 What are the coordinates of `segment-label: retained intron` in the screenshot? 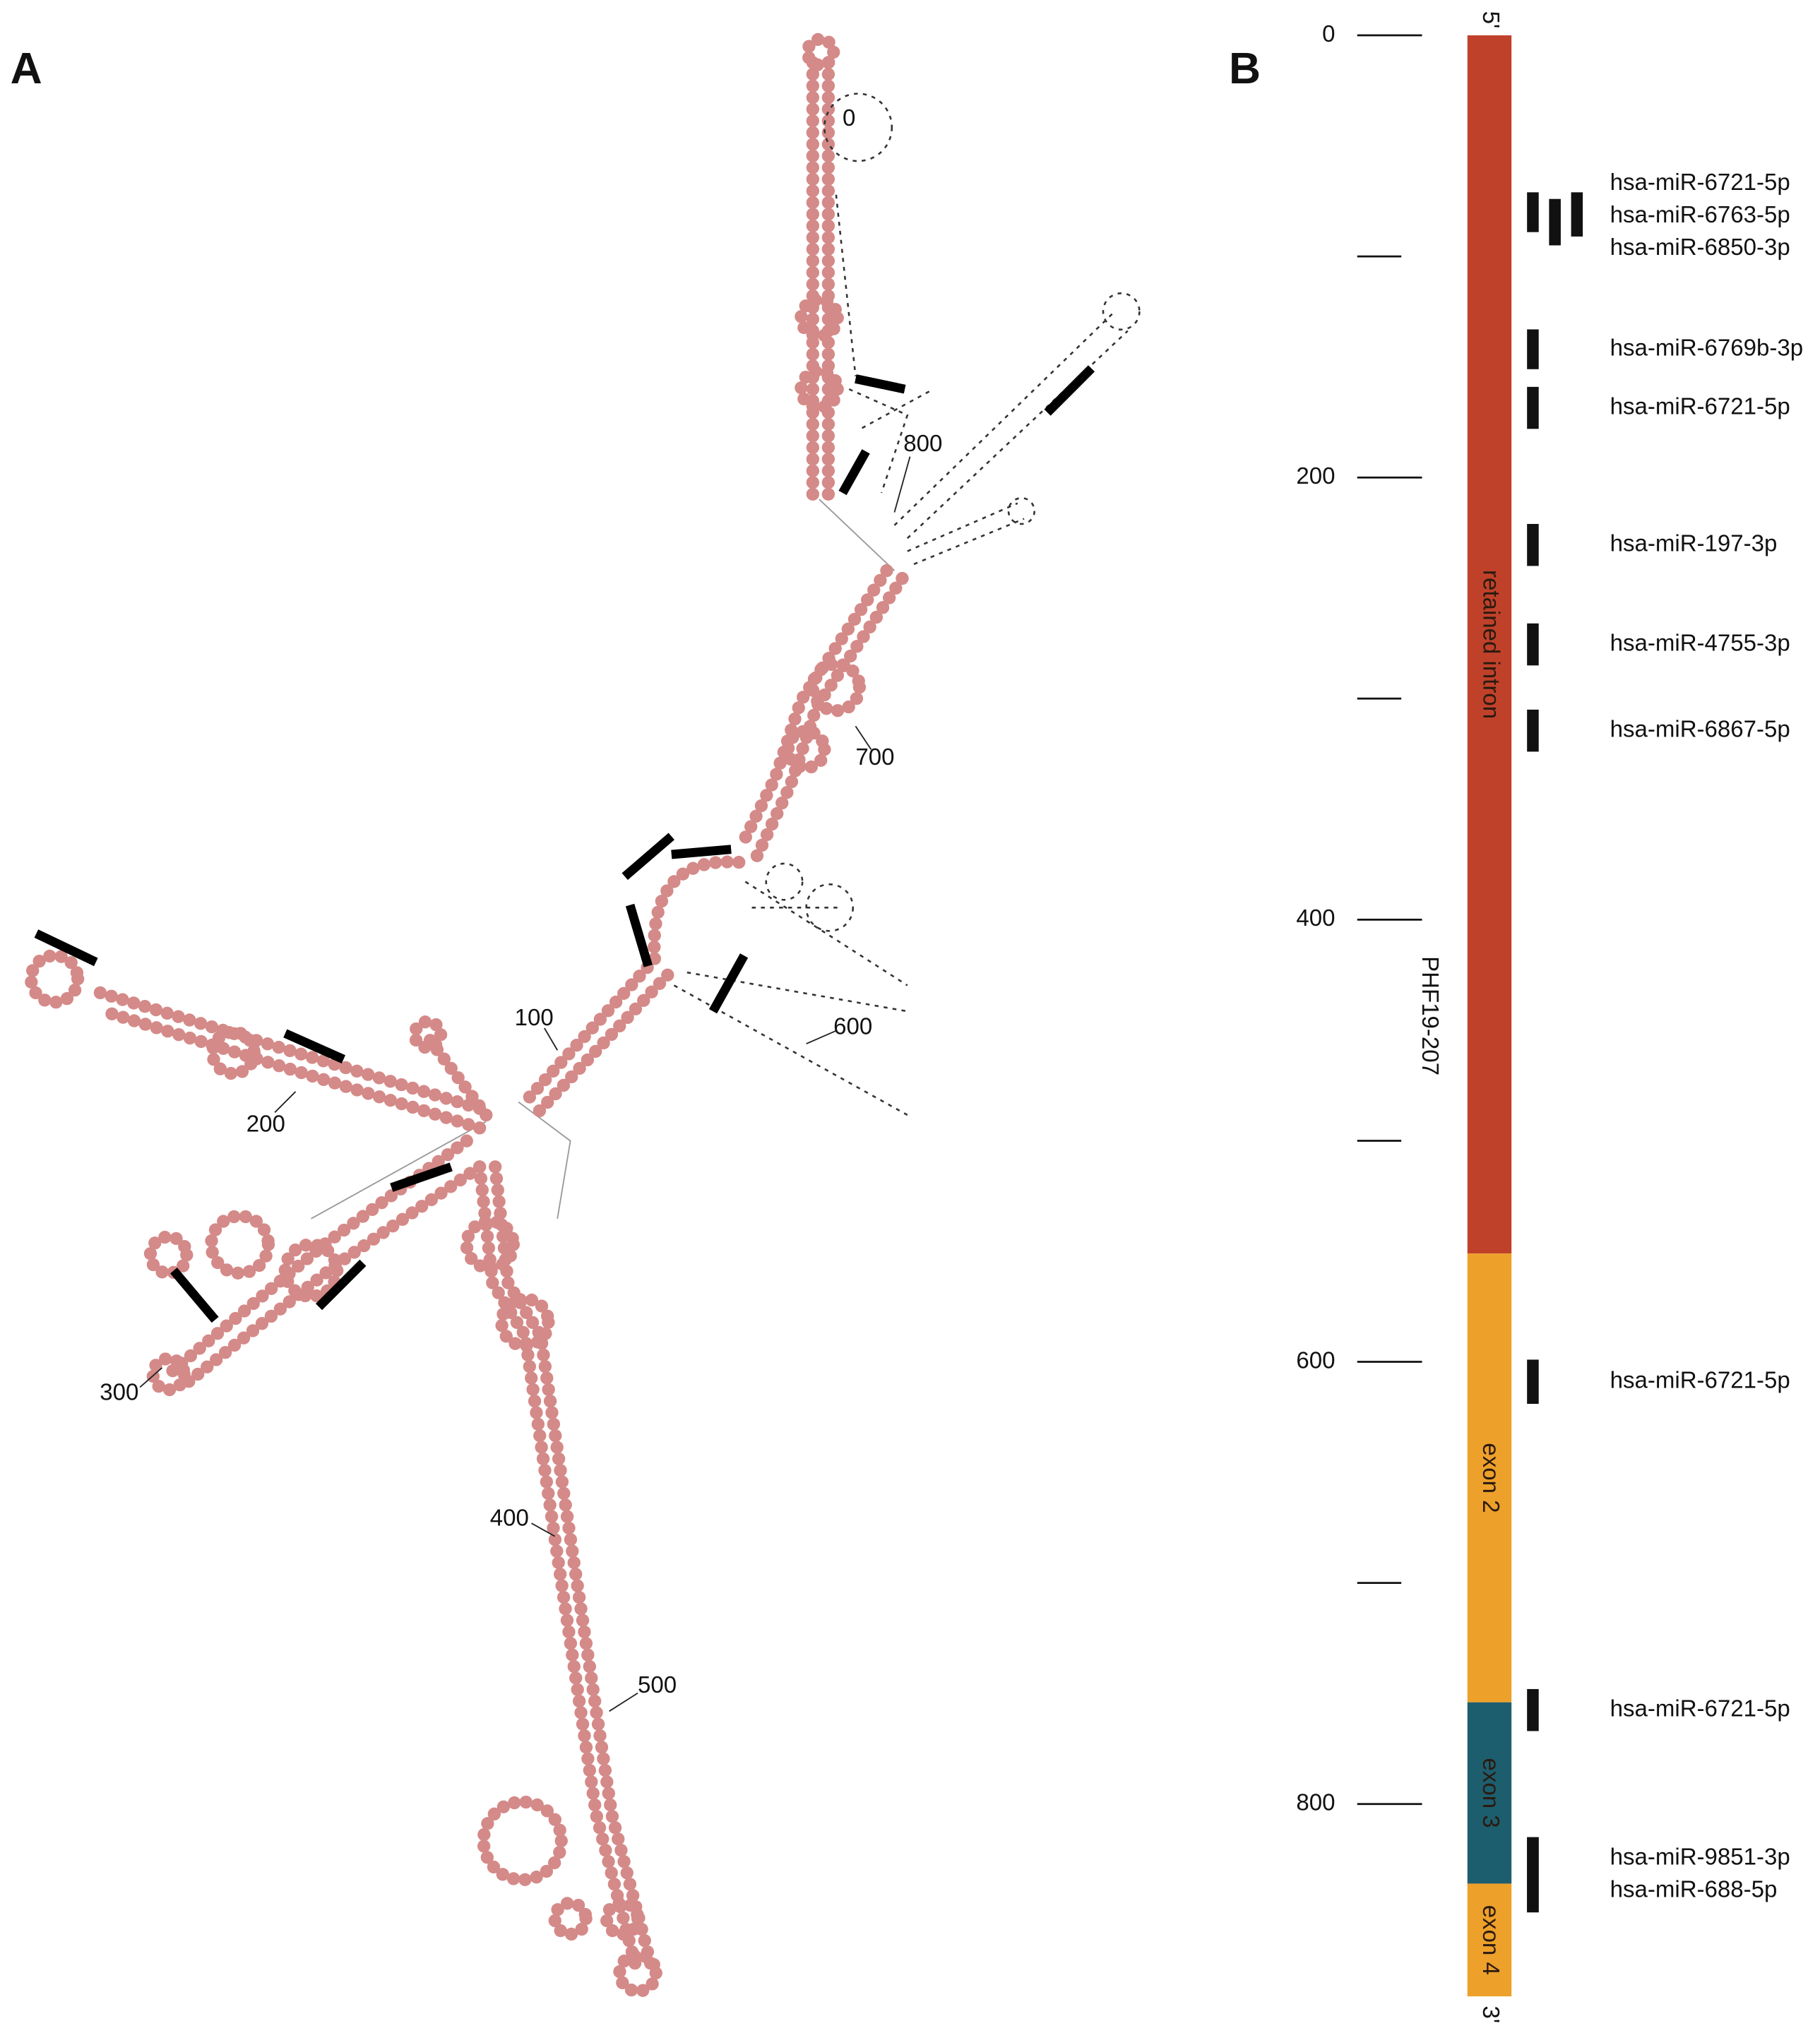 It's located at (1491, 644).